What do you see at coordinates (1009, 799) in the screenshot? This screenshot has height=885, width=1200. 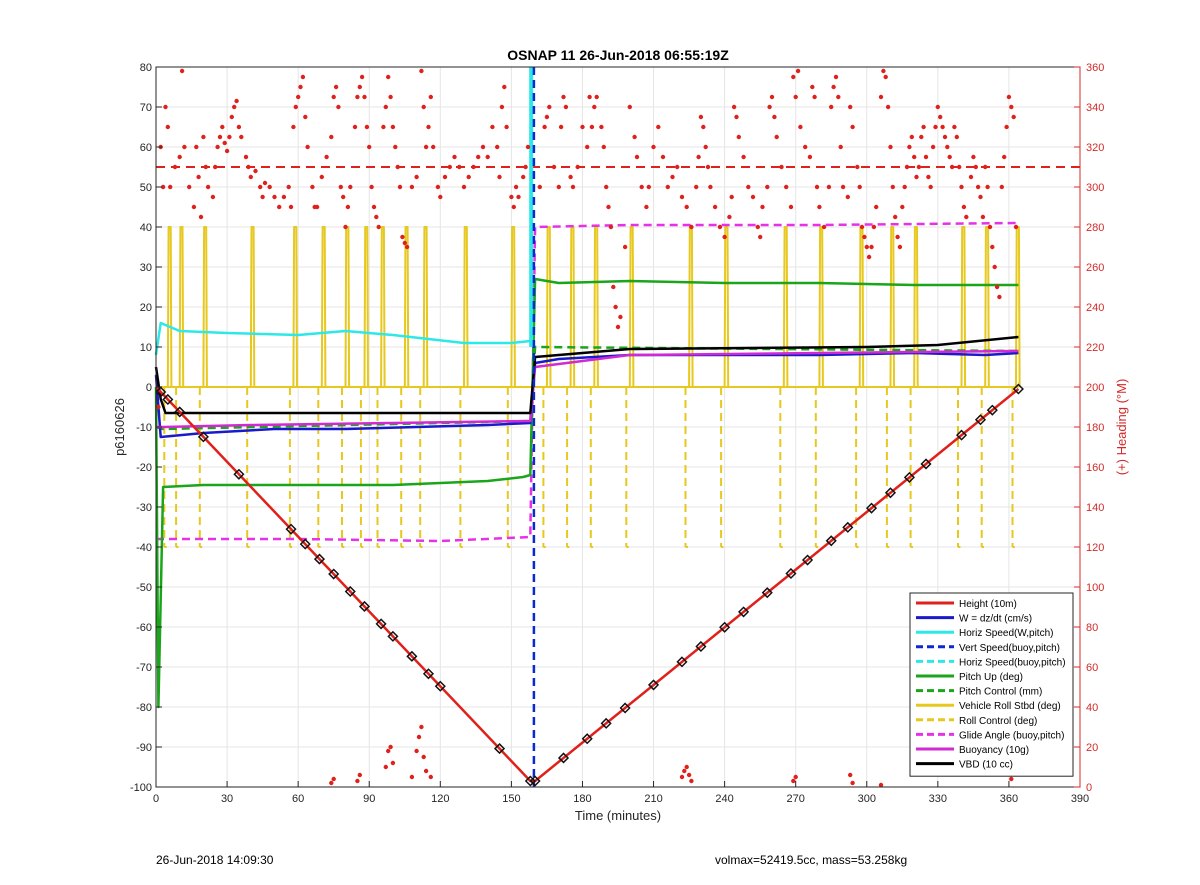 I see `x-tick-label: 360` at bounding box center [1009, 799].